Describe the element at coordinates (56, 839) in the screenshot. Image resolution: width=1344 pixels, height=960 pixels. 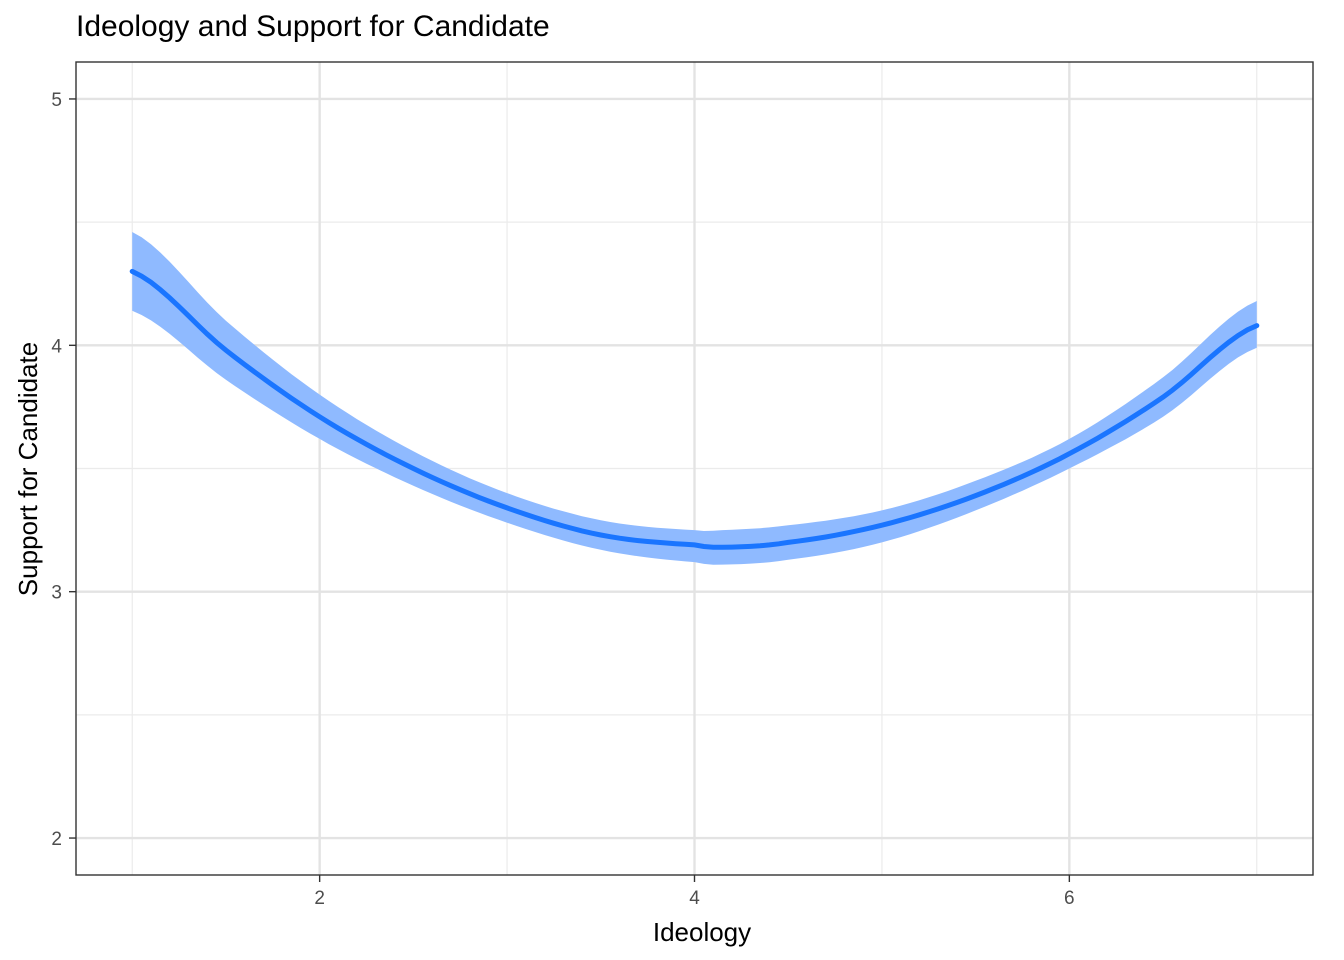
I see `y-tick-label: 2` at that location.